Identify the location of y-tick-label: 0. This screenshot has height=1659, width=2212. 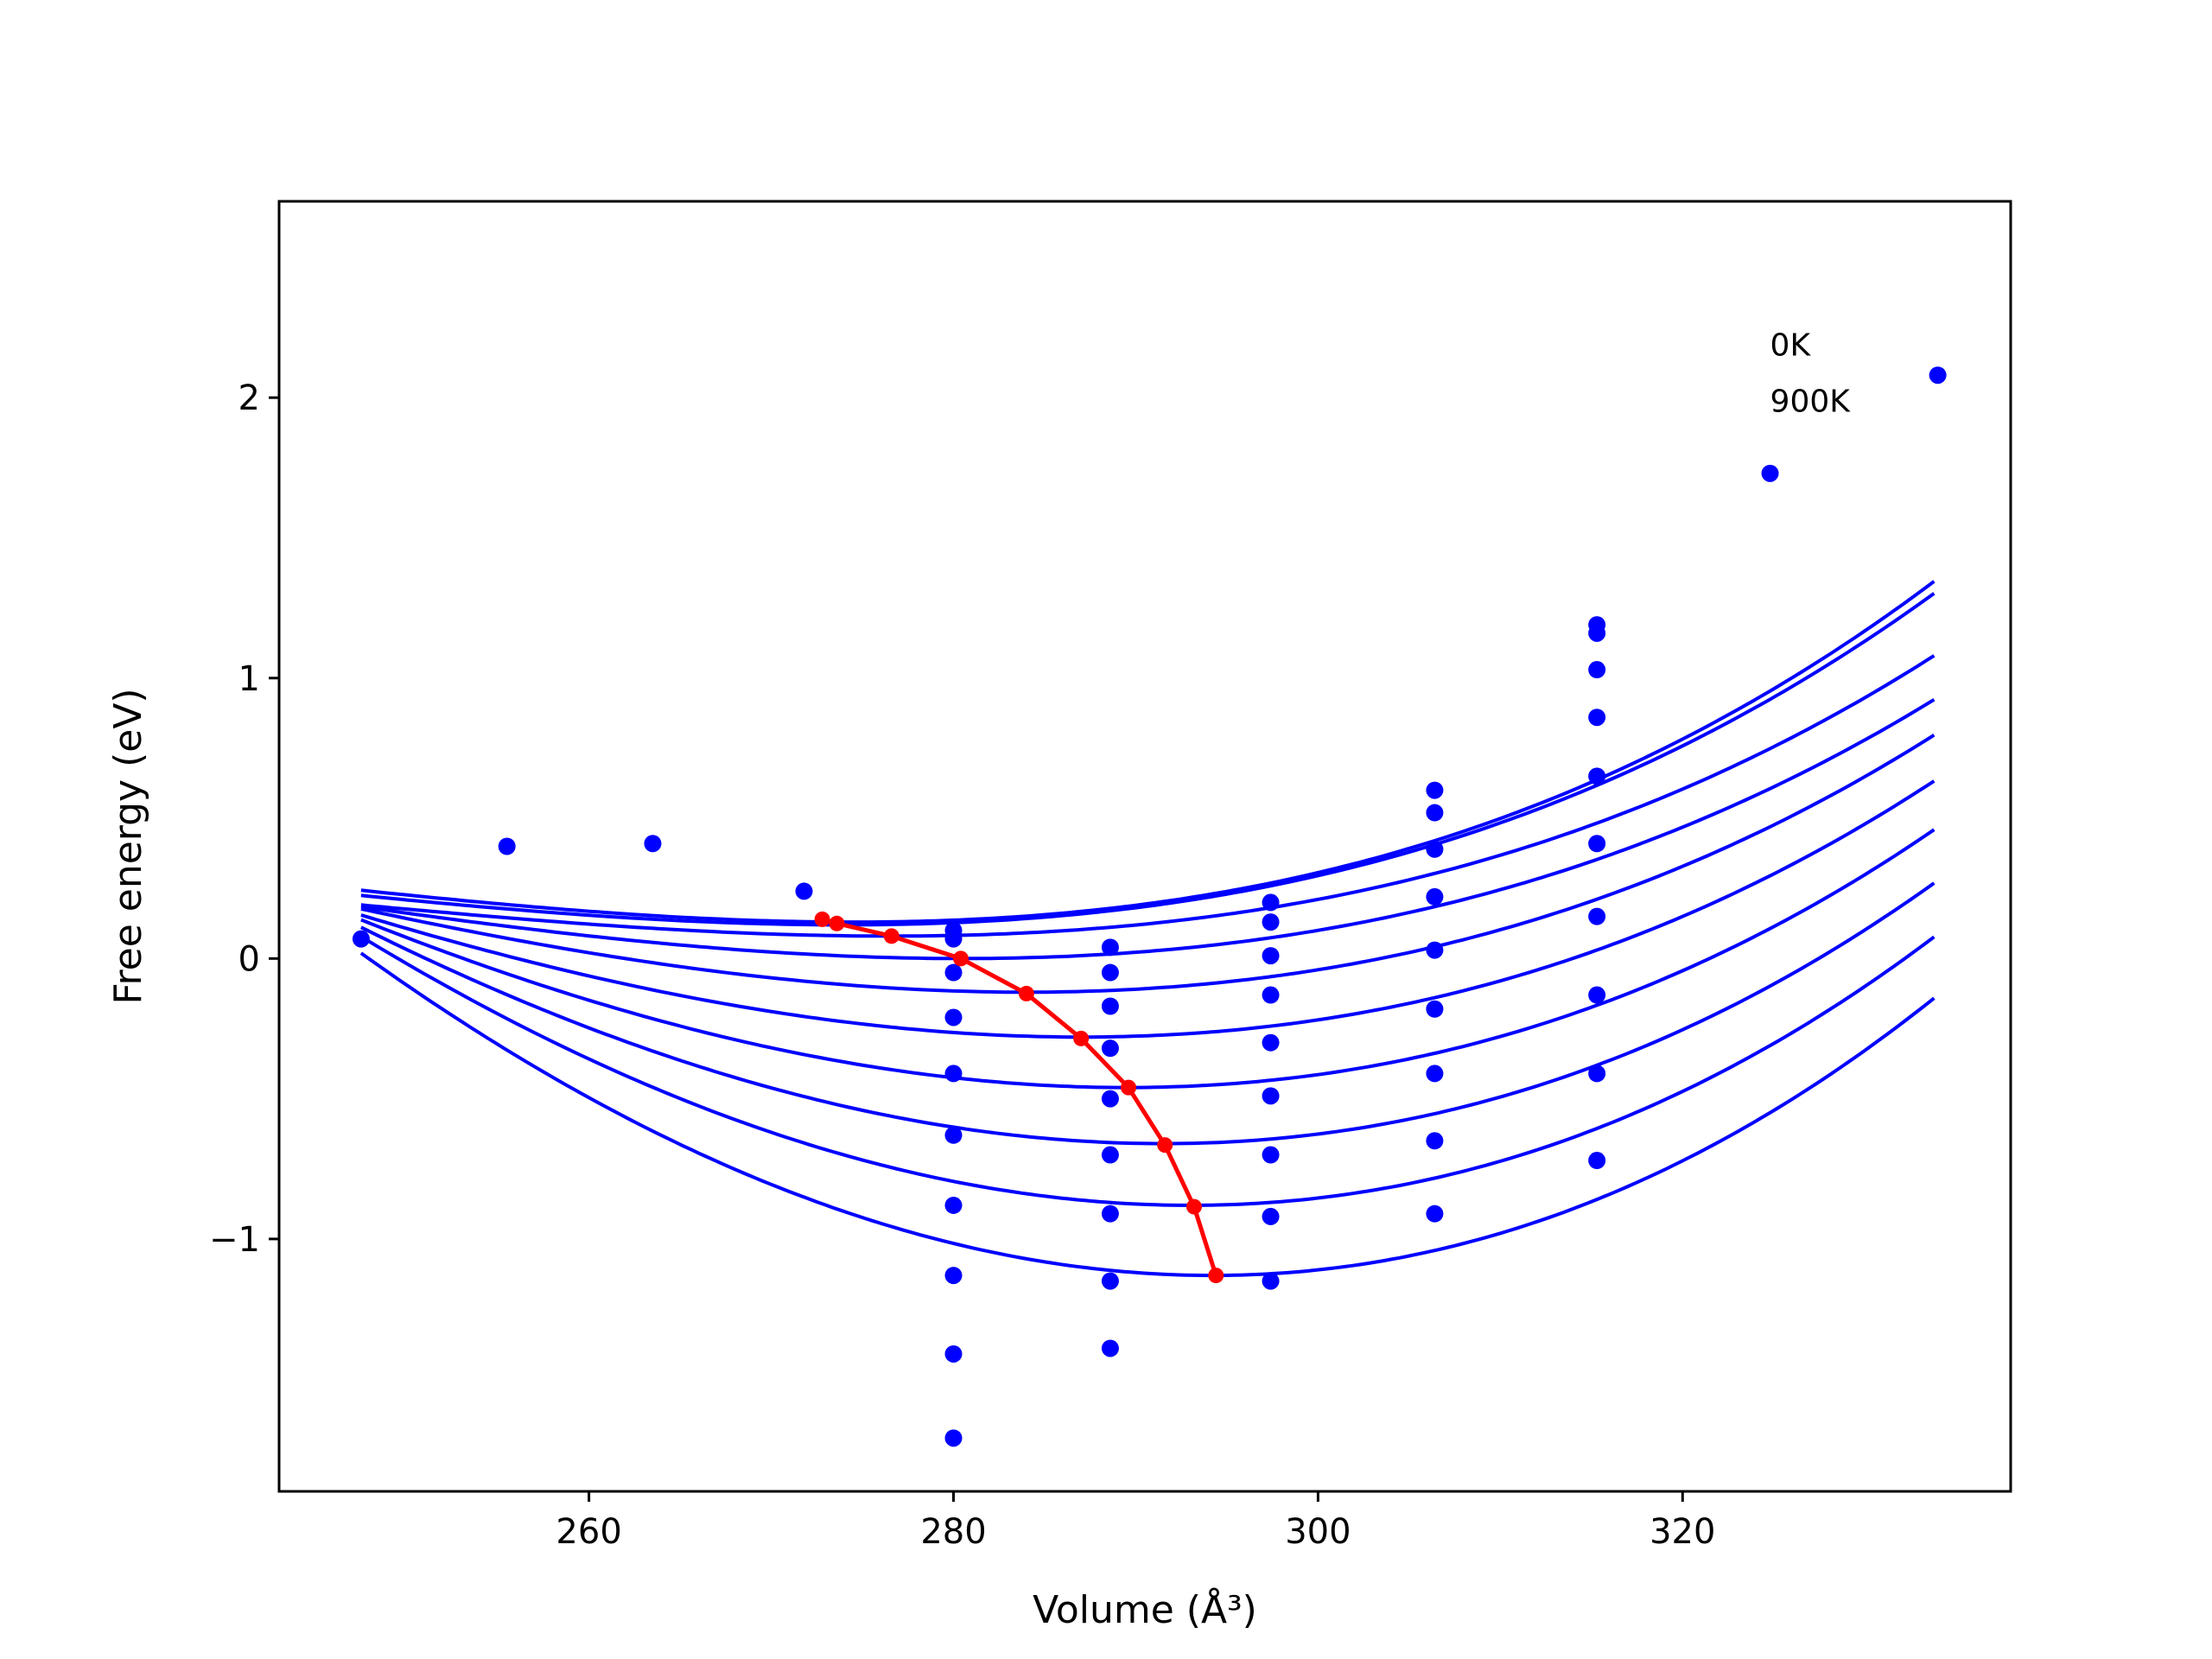
(249, 959).